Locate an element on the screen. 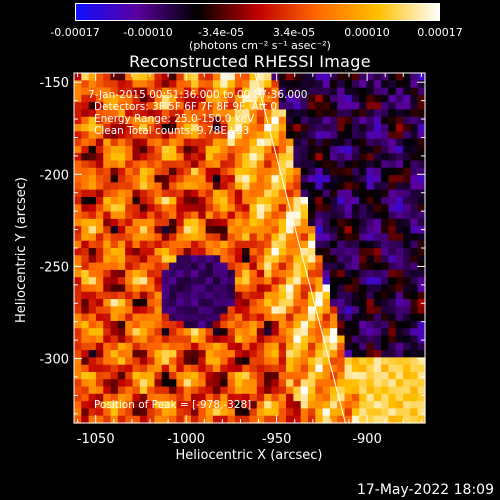  colorbar-gradient is located at coordinates (257, 12).